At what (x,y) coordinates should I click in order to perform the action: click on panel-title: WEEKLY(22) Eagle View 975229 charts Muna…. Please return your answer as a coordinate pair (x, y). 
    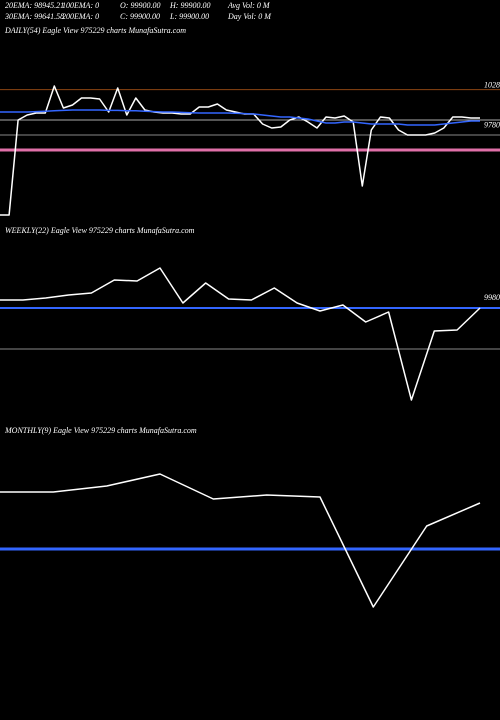
    Looking at the image, I should click on (100, 230).